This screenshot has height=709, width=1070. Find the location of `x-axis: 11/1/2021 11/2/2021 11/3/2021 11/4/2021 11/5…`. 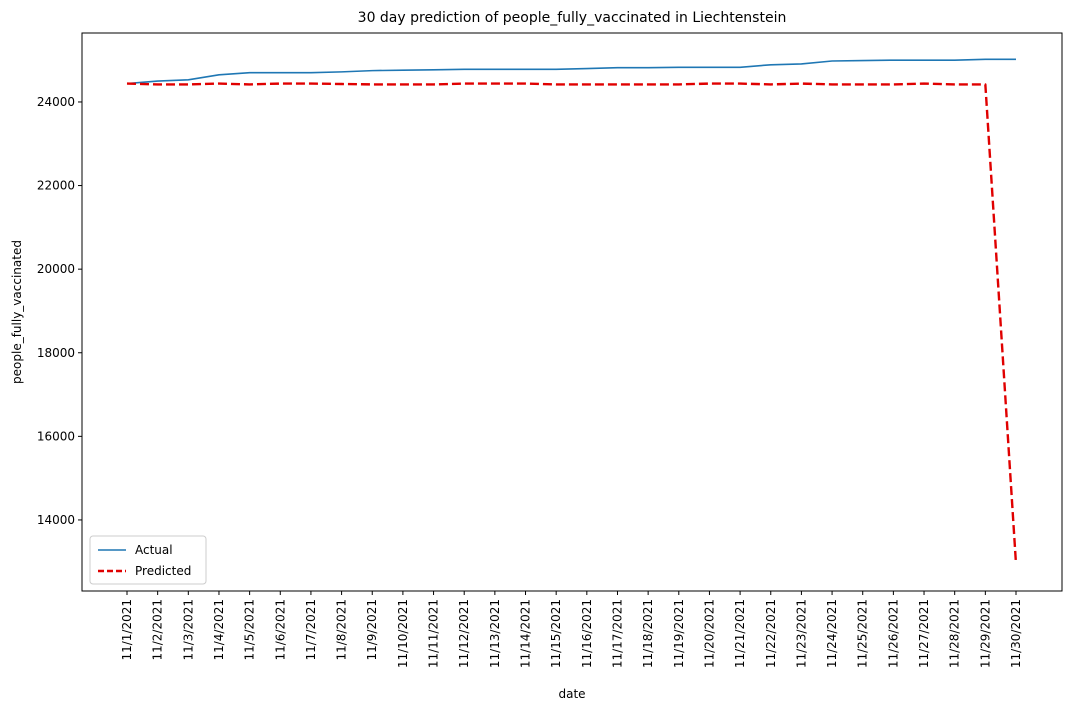

x-axis: 11/1/2021 11/2/2021 11/3/2021 11/4/2021 11/5… is located at coordinates (571, 629).